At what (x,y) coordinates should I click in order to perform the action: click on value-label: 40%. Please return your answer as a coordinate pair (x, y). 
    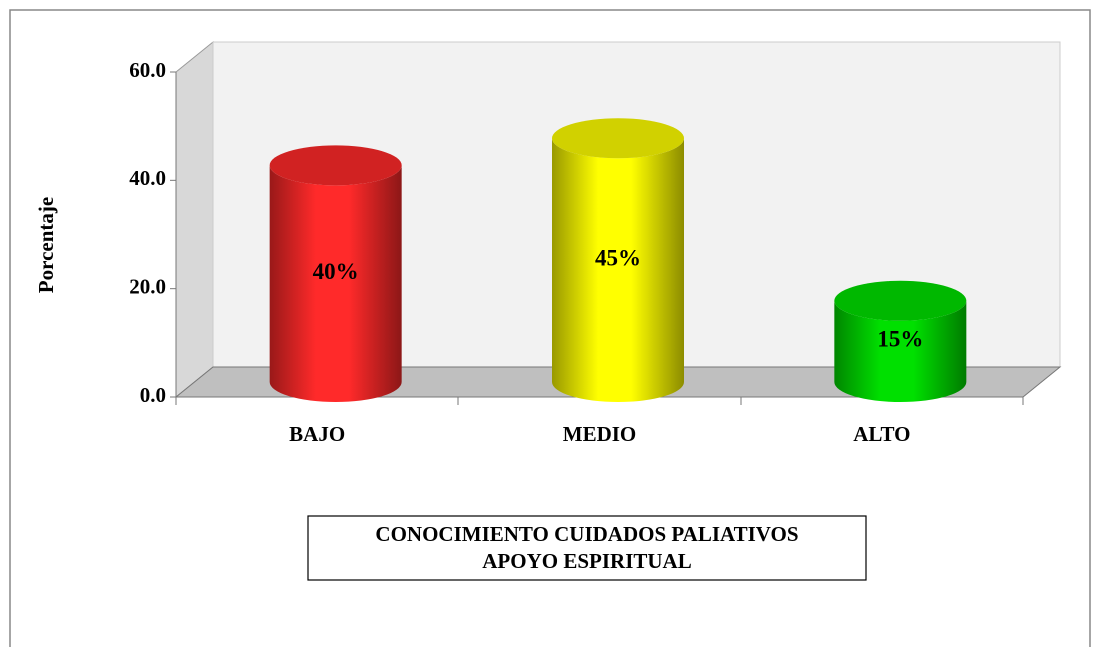
    Looking at the image, I should click on (336, 271).